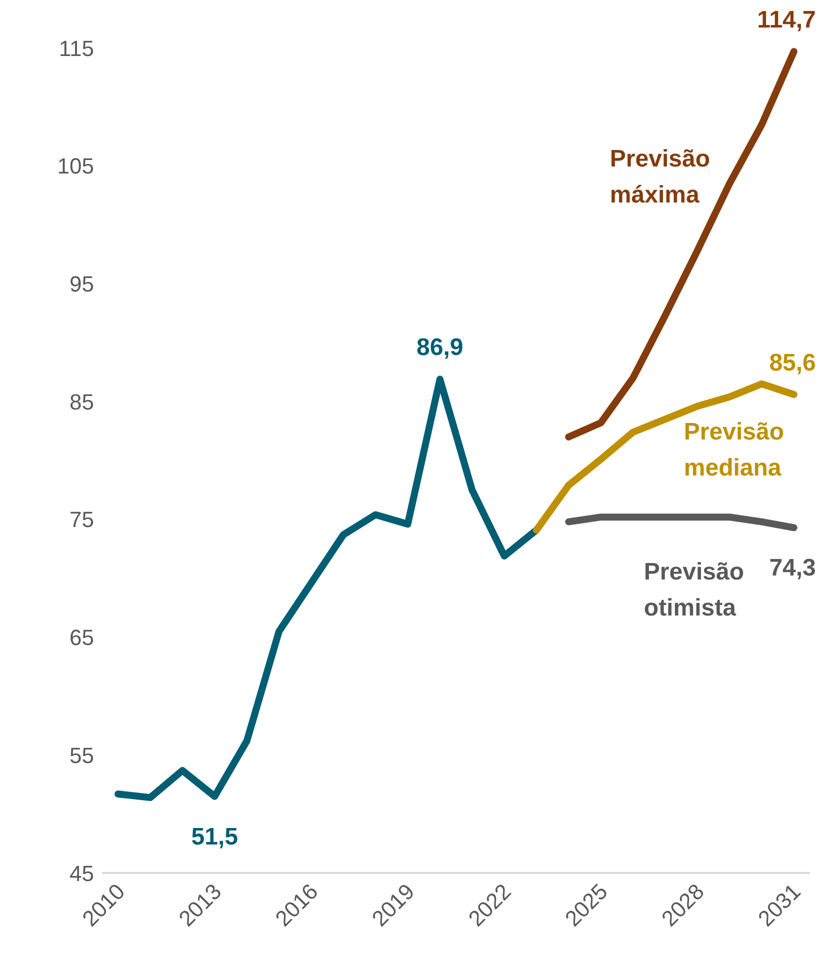  What do you see at coordinates (734, 450) in the screenshot?
I see `series-label: Previsão mediana` at bounding box center [734, 450].